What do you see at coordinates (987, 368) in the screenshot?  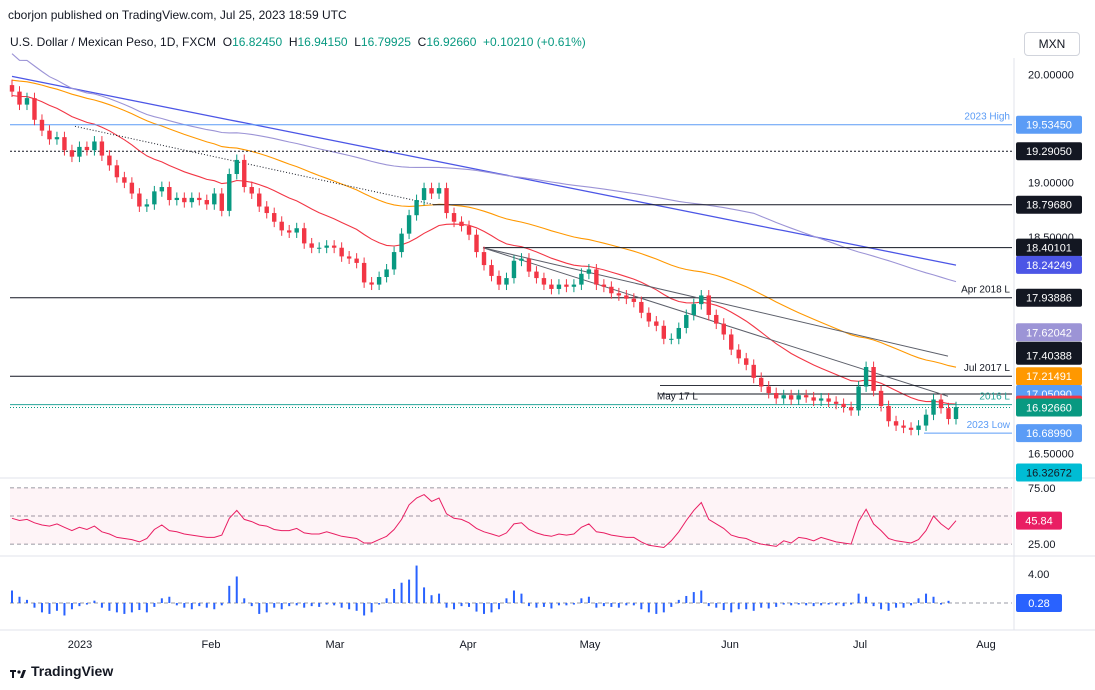 I see `price-level-label: Jul 2017 L` at bounding box center [987, 368].